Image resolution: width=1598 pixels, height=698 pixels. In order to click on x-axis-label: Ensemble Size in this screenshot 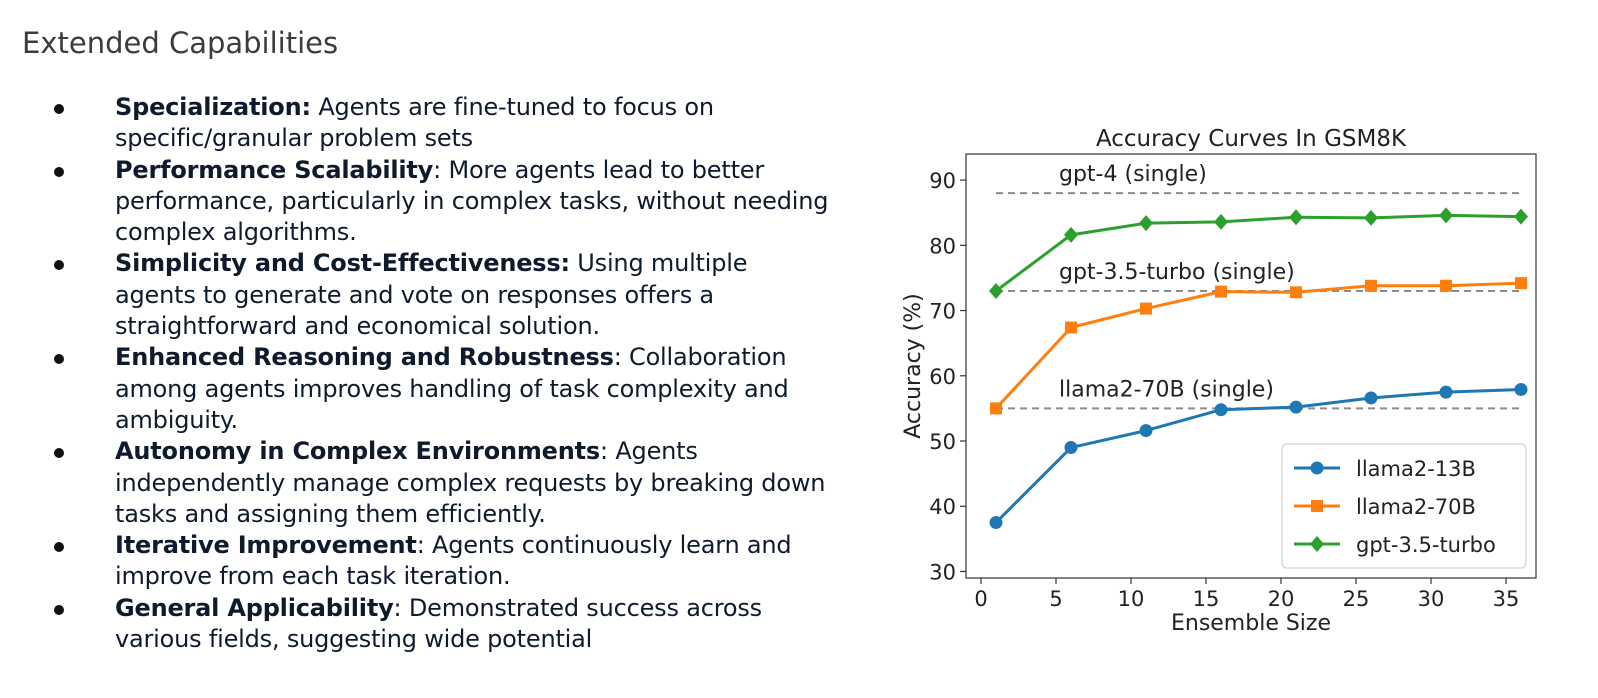, I will do `click(1251, 623)`.